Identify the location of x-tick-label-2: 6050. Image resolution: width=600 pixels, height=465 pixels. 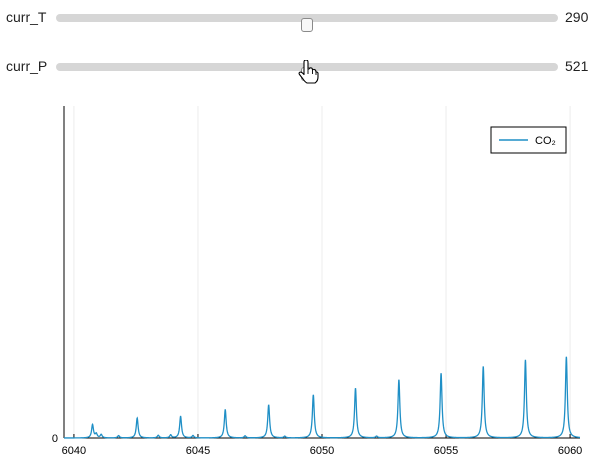
(322, 451).